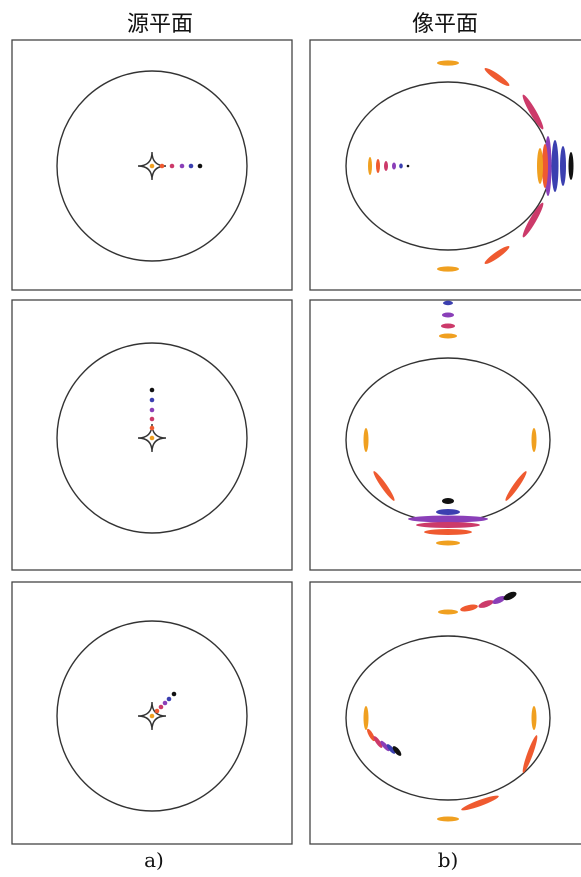  I want to click on image-plane-title: 像平面, so click(444, 24).